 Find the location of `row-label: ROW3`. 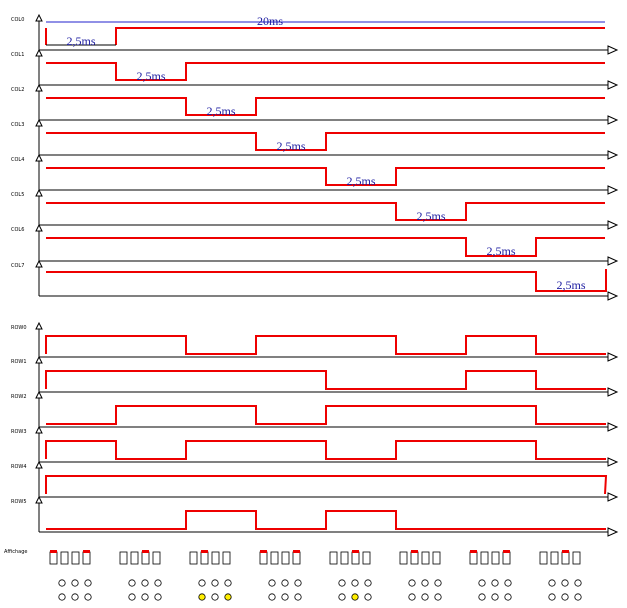

row-label: ROW3 is located at coordinates (19, 432).